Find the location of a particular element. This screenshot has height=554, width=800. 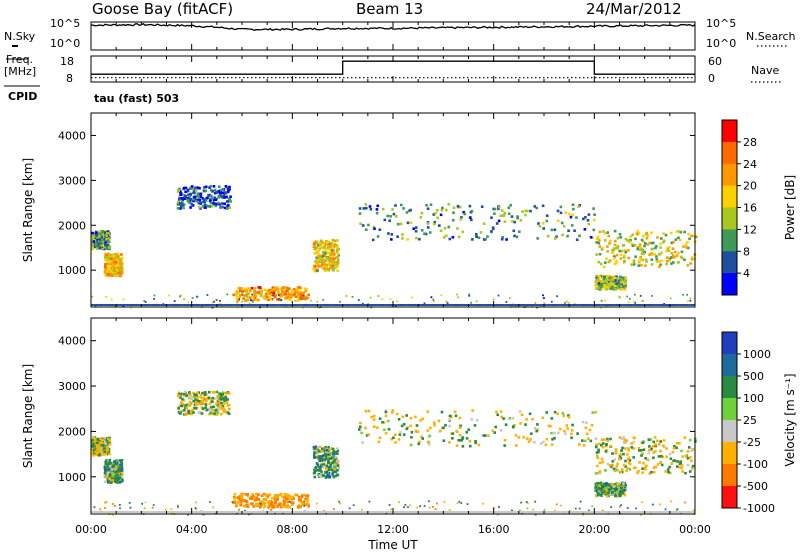

power-colorbar-label: Power [dB] is located at coordinates (790, 207).